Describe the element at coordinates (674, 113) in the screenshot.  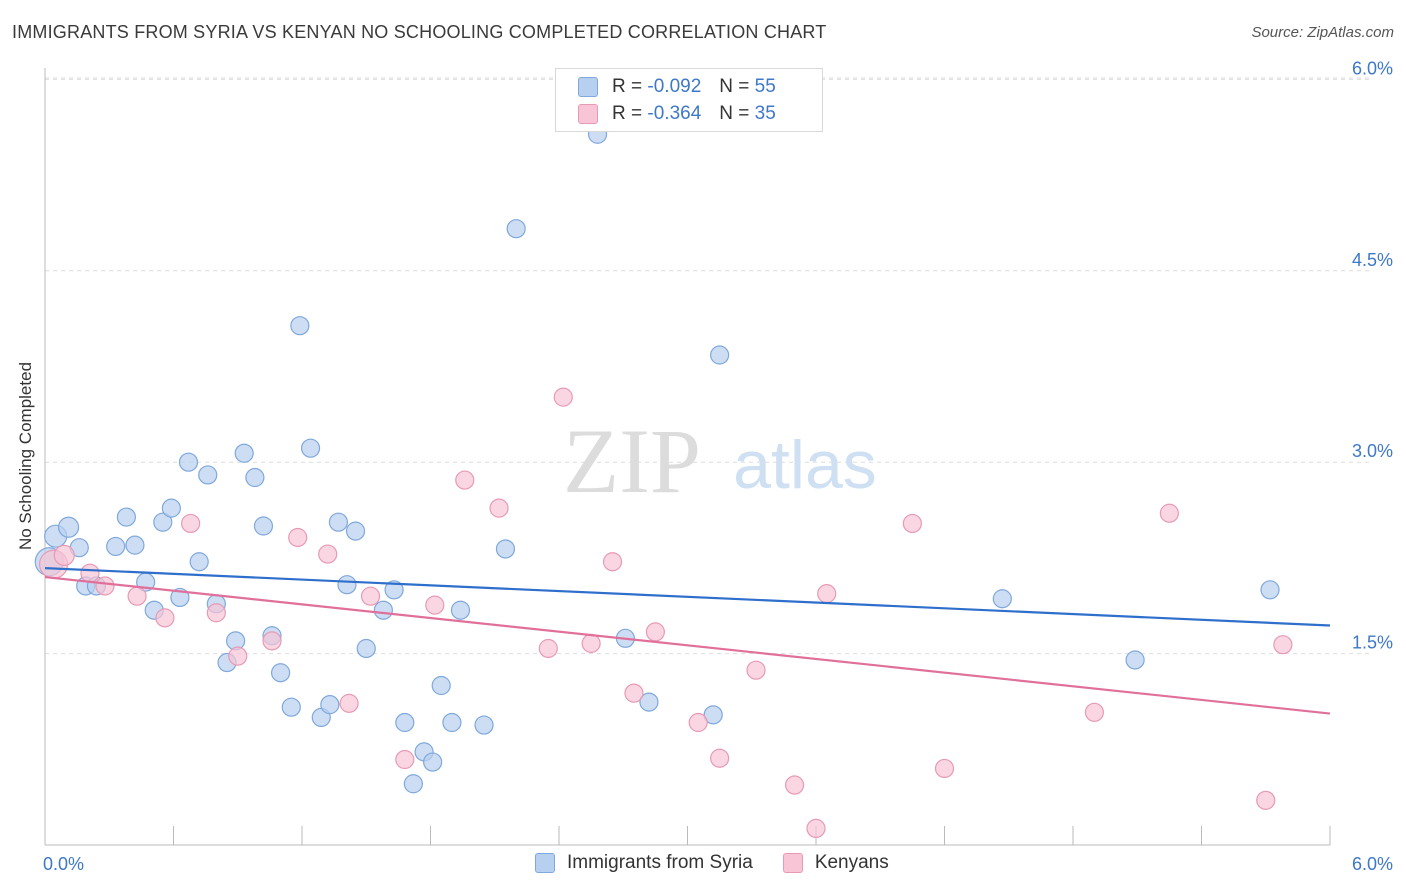
I see `r-value-kenya: -0.364` at that location.